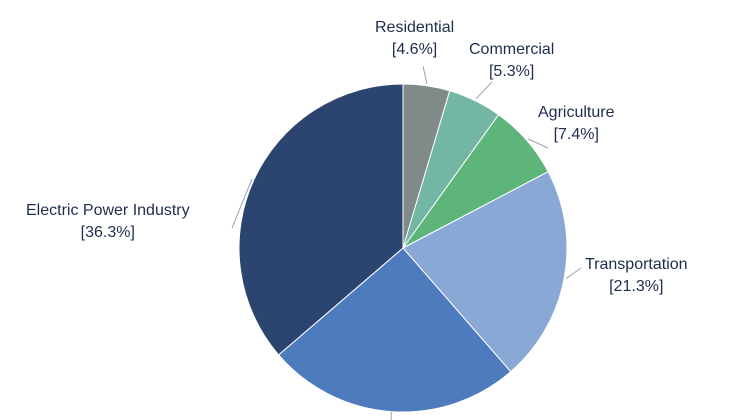 The width and height of the screenshot is (750, 420). I want to click on pie-slice-transportation, so click(485, 272).